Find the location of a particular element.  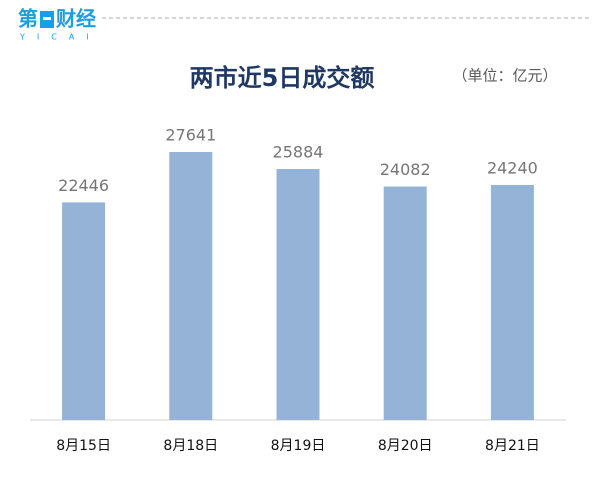

chart-title: 两市近5日成交额 is located at coordinates (282, 78).